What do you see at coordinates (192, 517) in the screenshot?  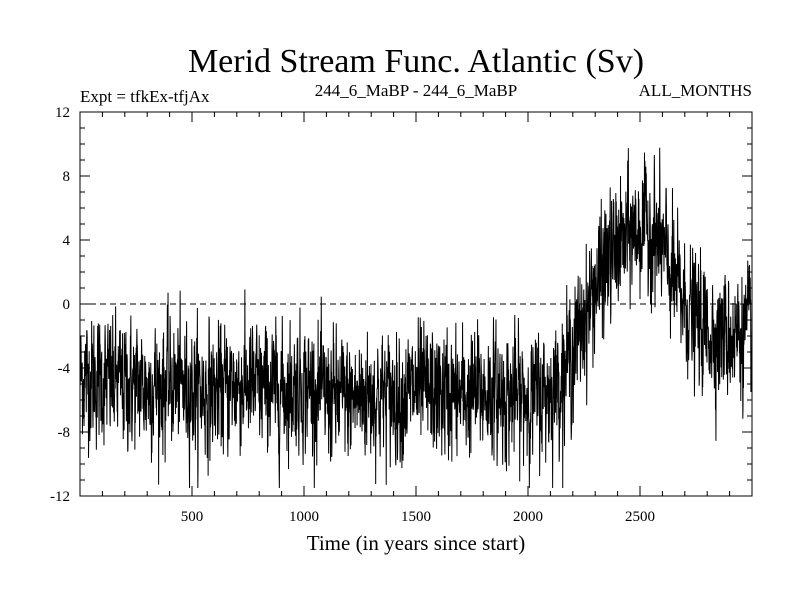 I see `x-tick-label: 500` at bounding box center [192, 517].